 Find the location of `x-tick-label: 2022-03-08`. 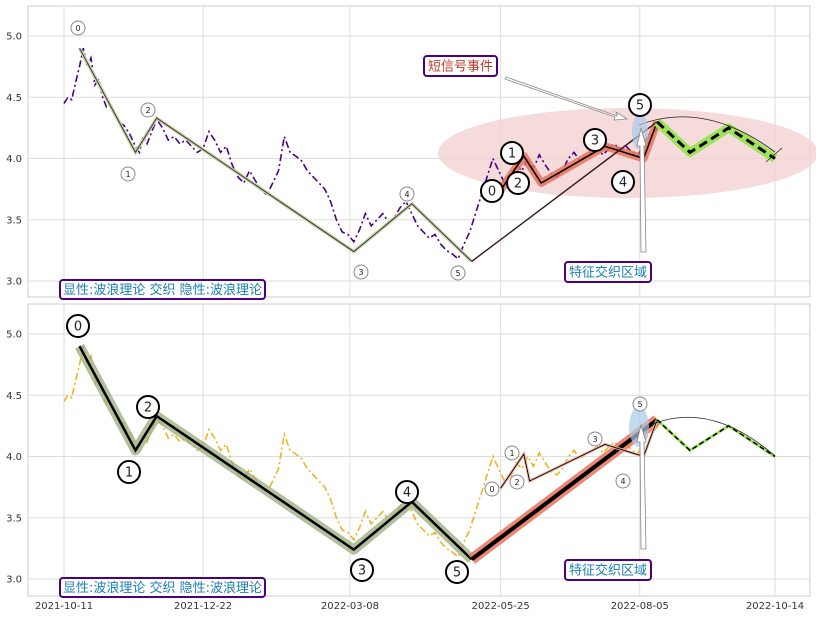

x-tick-label: 2022-03-08 is located at coordinates (350, 606).